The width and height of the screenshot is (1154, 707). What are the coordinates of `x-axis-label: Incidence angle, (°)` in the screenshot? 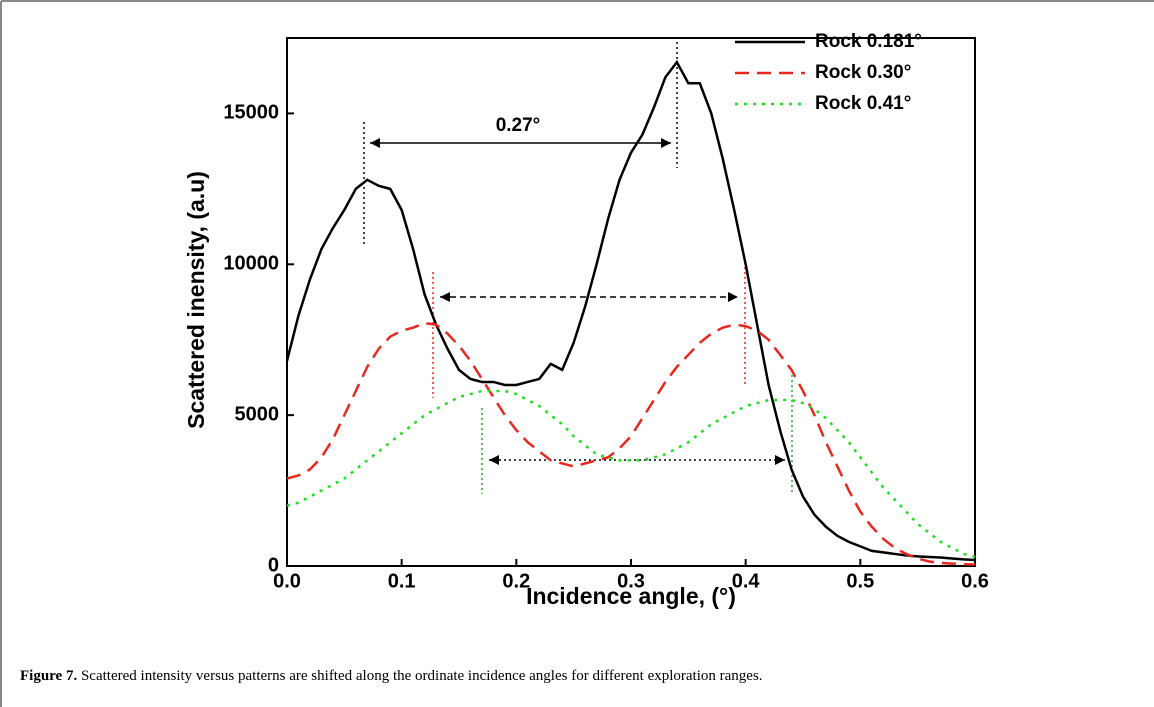 It's located at (631, 596).